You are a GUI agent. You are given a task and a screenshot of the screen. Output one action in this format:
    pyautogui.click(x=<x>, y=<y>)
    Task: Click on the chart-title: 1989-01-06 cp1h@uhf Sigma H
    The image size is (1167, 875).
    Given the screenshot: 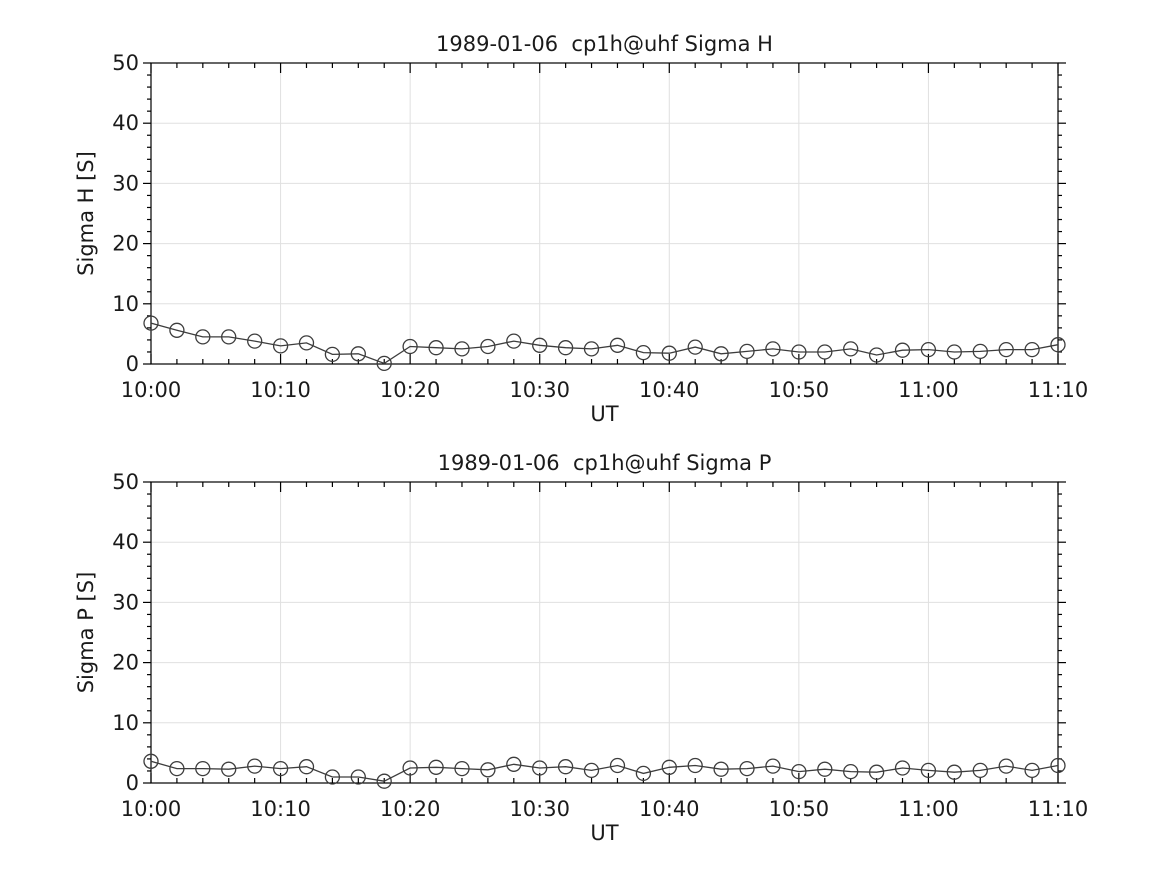 What is the action you would take?
    pyautogui.click(x=604, y=44)
    